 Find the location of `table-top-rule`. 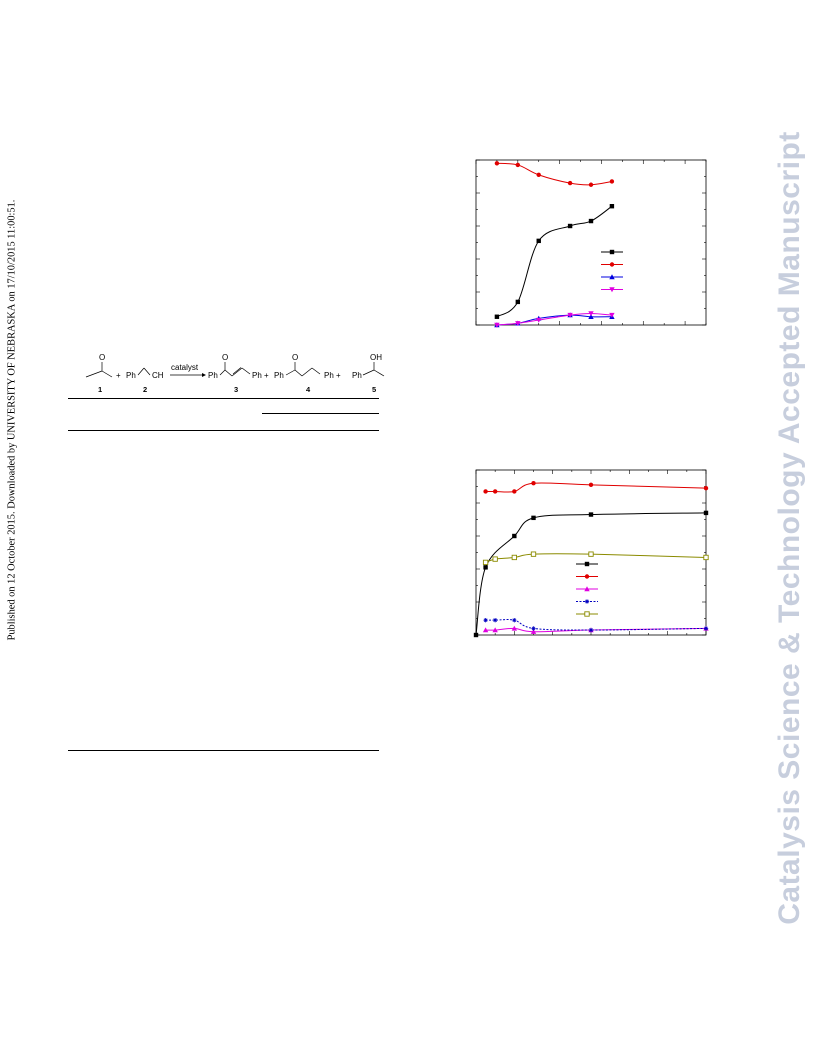

table-top-rule is located at coordinates (223, 398).